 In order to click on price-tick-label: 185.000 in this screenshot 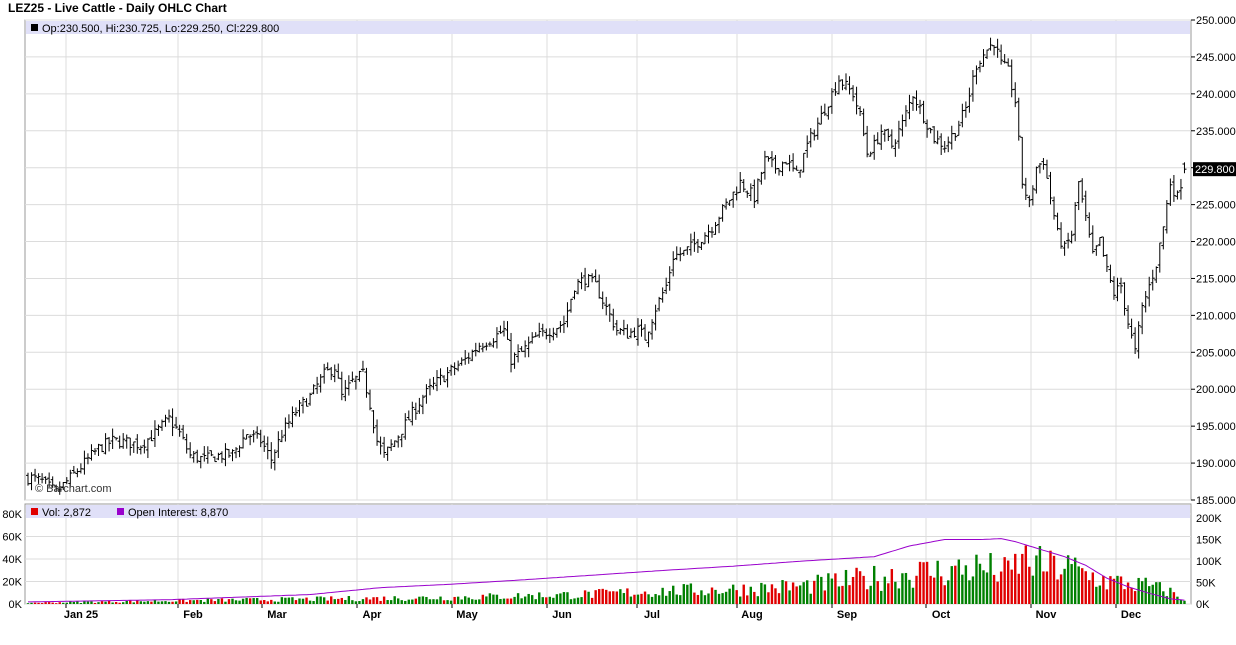, I will do `click(1216, 501)`.